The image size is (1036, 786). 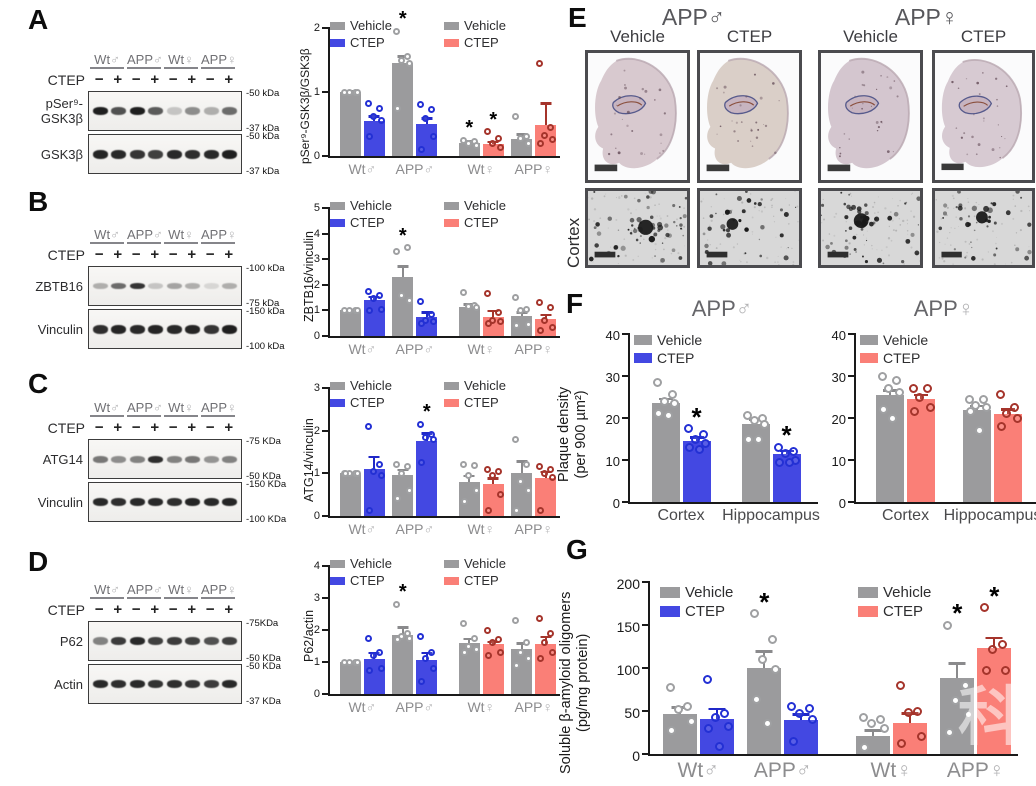 I want to click on bar-groups: Wt♂ * APP♂ * * Wt♀ APP♀, so click(x=445, y=93).